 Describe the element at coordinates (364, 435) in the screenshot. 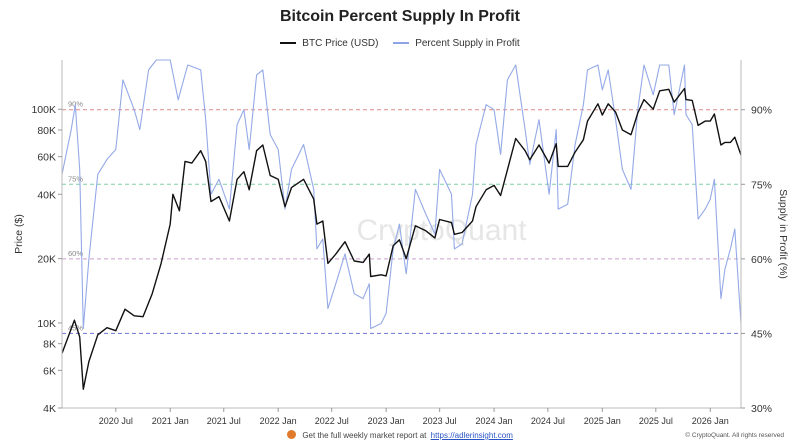

I see `footer-text: Get the full weekly market report at` at that location.